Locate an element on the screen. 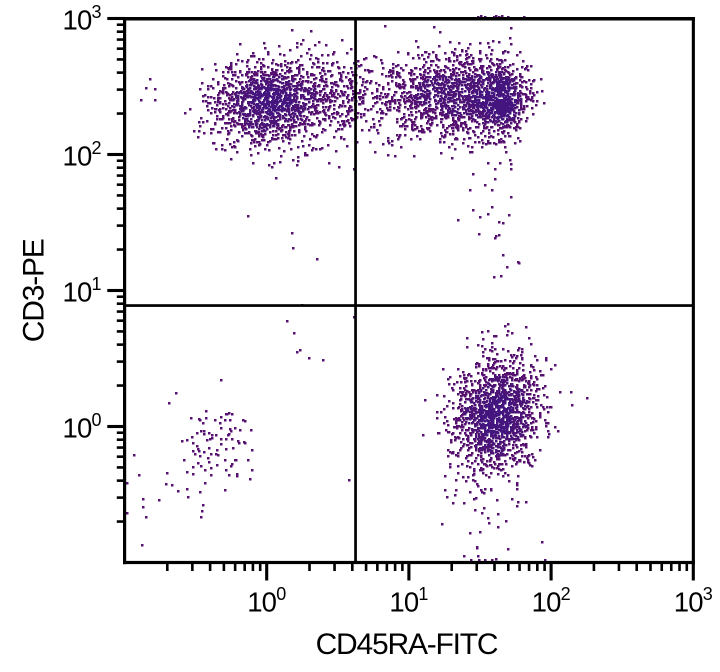  svg-text: CD45RA-FITC is located at coordinates (407, 644).